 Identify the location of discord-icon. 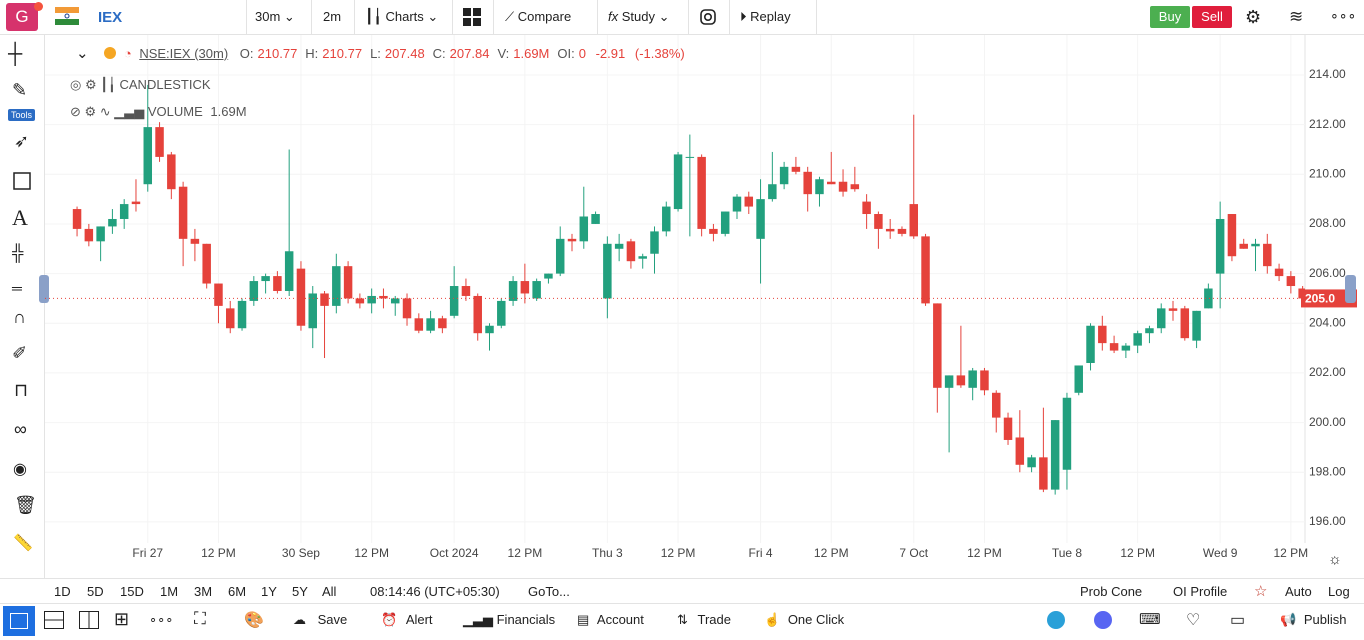
(1103, 620).